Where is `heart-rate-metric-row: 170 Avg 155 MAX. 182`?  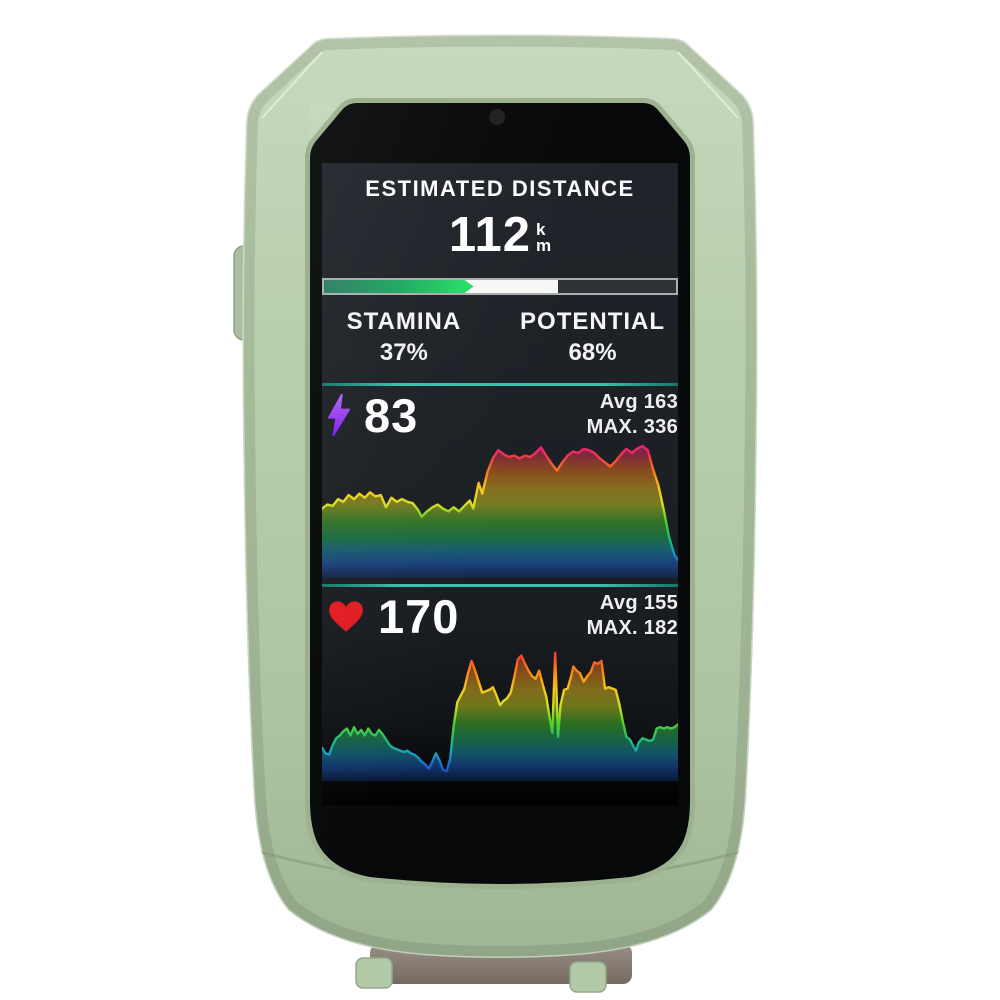 heart-rate-metric-row: 170 Avg 155 MAX. 182 is located at coordinates (500, 616).